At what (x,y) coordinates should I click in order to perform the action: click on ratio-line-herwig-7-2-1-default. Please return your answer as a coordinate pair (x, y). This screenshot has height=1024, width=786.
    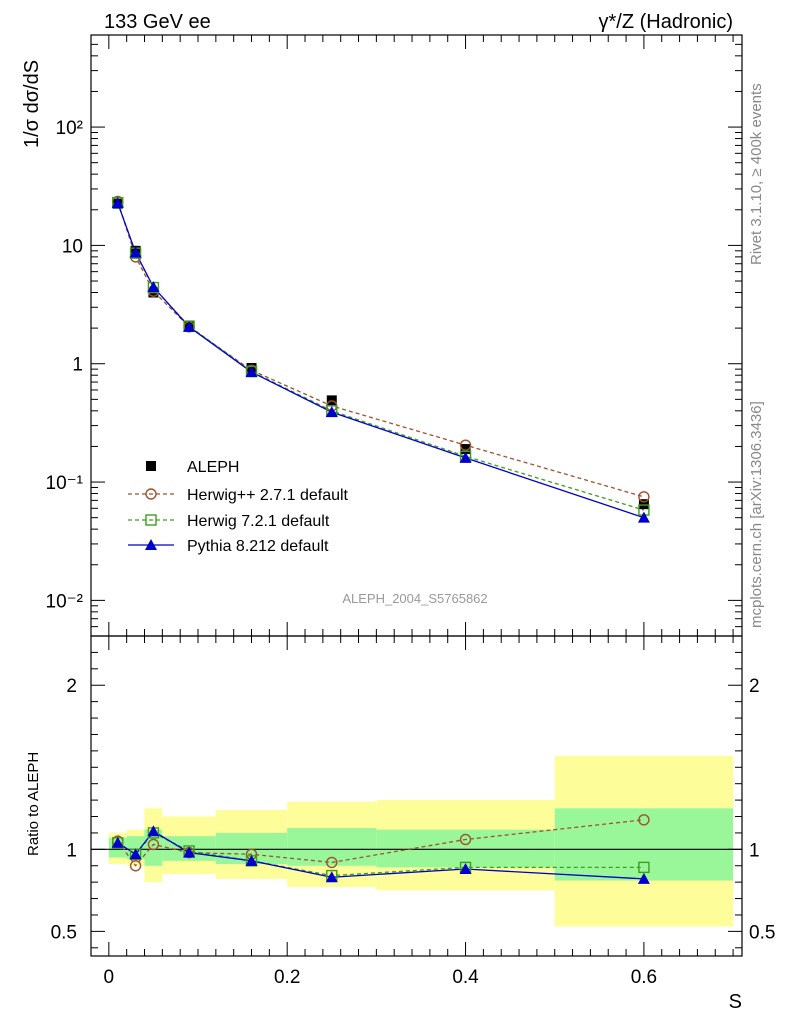
    Looking at the image, I should click on (380, 854).